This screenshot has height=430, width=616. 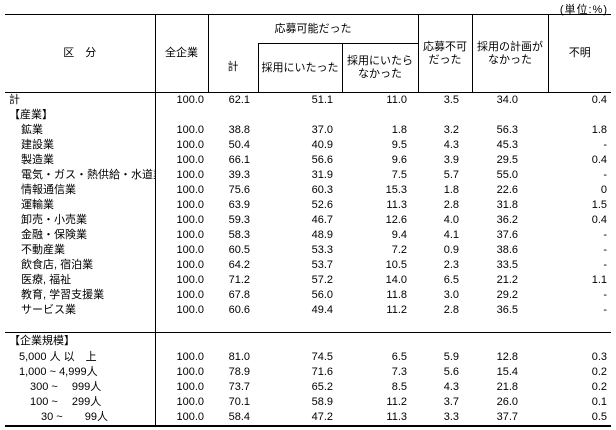 I want to click on cell-value: 70.1, so click(x=239, y=402).